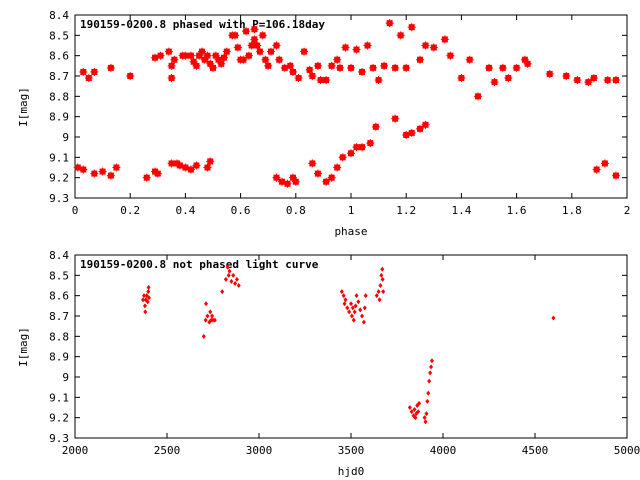 This screenshot has width=640, height=480. What do you see at coordinates (59, 418) in the screenshot?
I see `unphased-ytick-label: 9.2` at bounding box center [59, 418].